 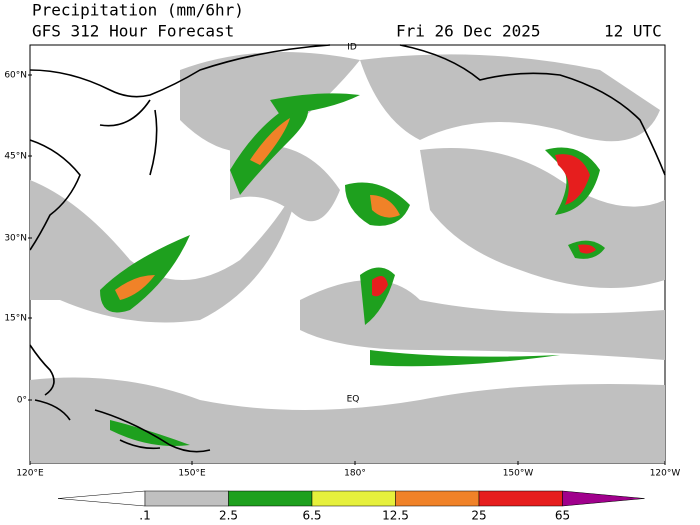 What do you see at coordinates (395, 516) in the screenshot?
I see `colorbar-label: 12.5` at bounding box center [395, 516].